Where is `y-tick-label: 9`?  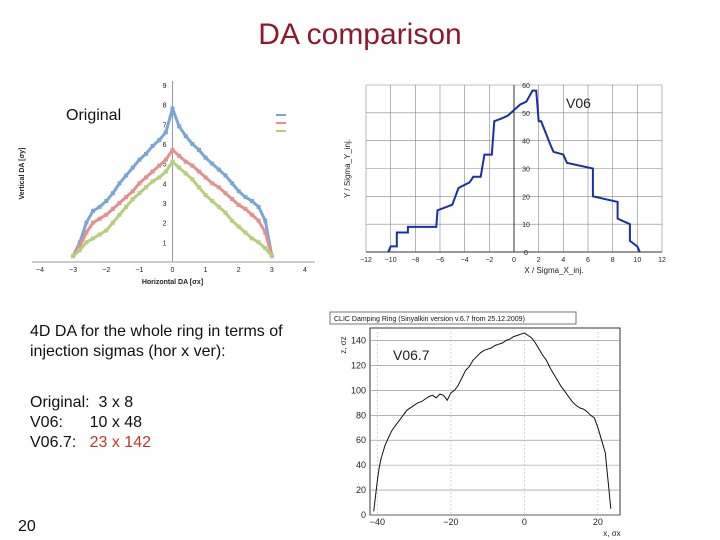
y-tick-label: 9 is located at coordinates (165, 86).